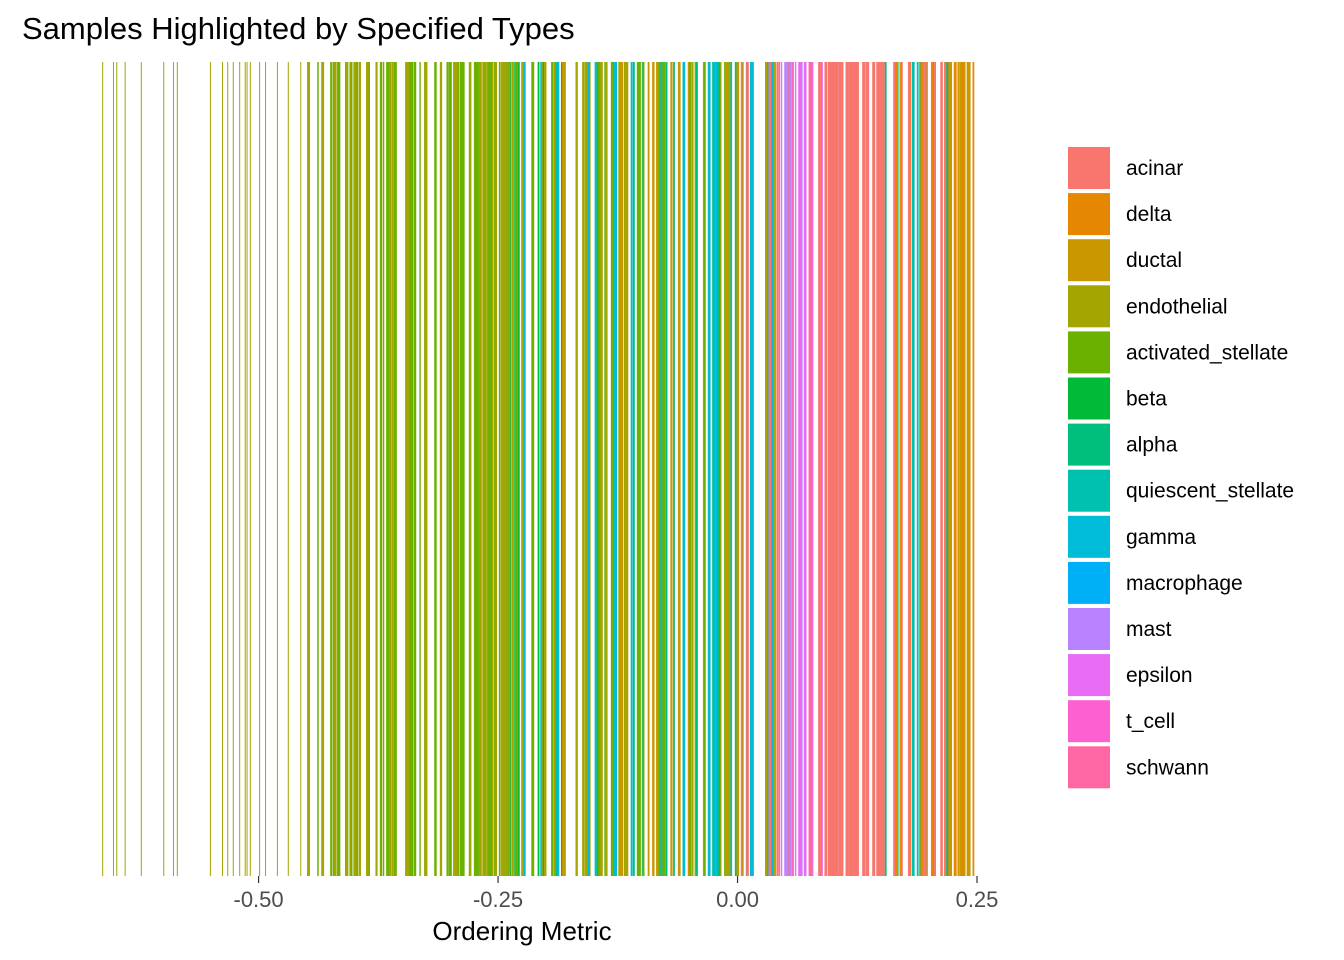 This screenshot has width=1344, height=960. Describe the element at coordinates (1207, 352) in the screenshot. I see `legend-label-activated_stellate: activated_stellate` at that location.